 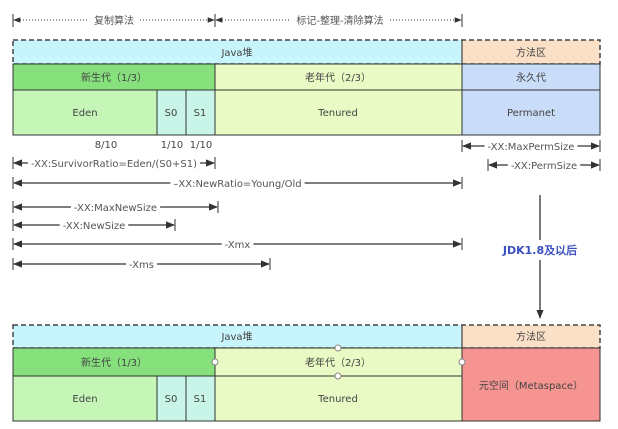 I want to click on metaspace-label: 元空间（Metaspace）, so click(x=531, y=385).